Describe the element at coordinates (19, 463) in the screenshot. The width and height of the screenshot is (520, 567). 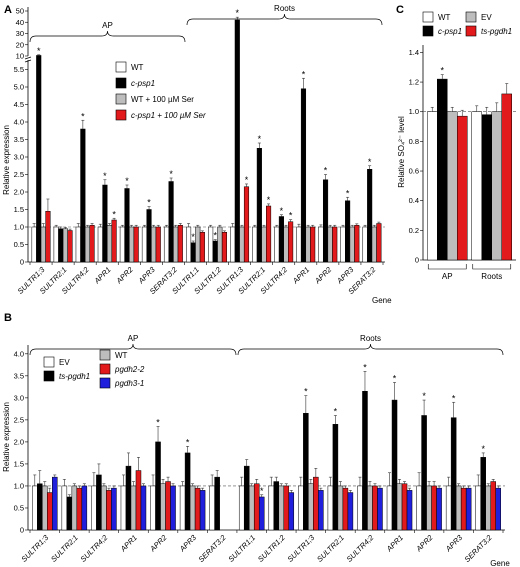
I see `panel-b-tick-label-1-5: 1.5` at that location.